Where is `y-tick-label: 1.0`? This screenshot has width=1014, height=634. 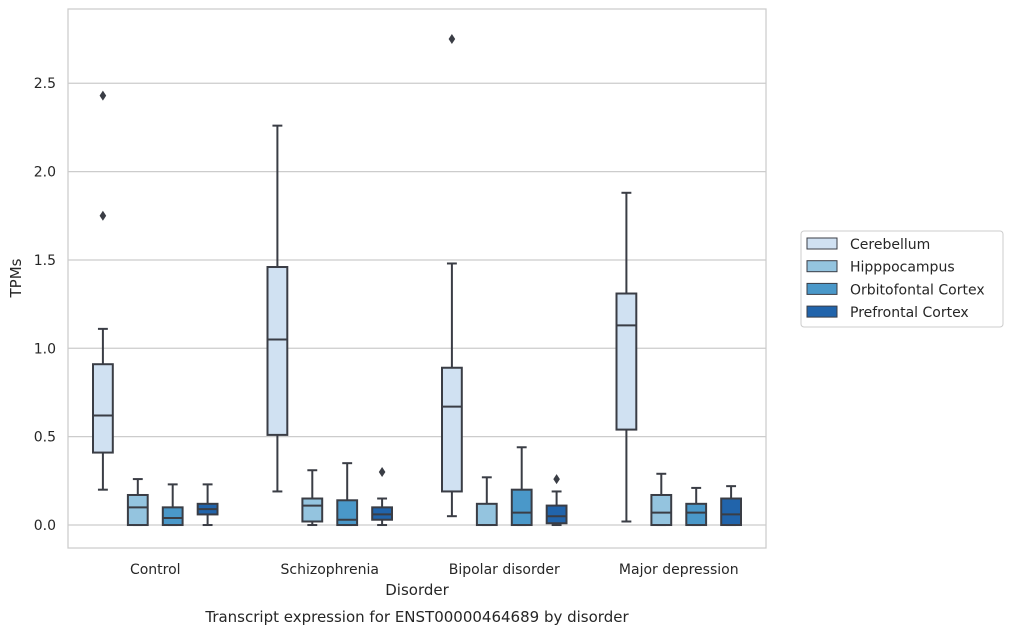
y-tick-label: 1.0 is located at coordinates (45, 349).